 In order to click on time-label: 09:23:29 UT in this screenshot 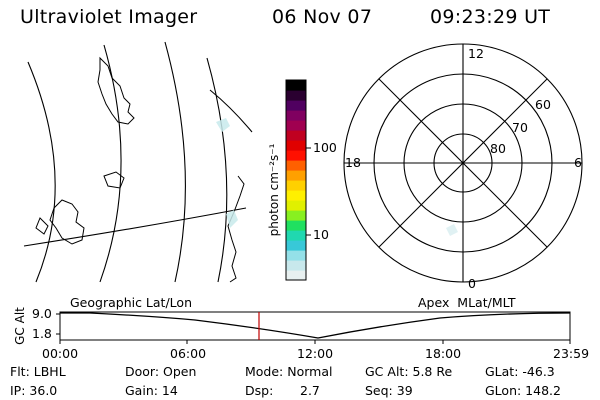, I will do `click(490, 17)`.